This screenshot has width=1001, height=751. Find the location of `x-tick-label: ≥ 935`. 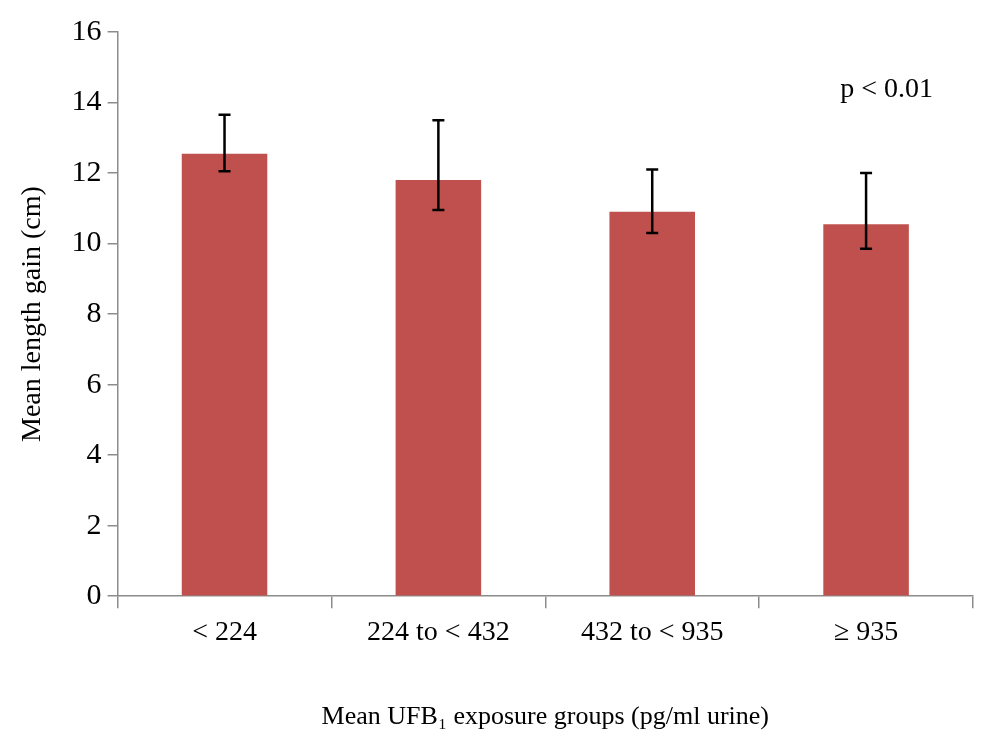

x-tick-label: ≥ 935 is located at coordinates (866, 631).